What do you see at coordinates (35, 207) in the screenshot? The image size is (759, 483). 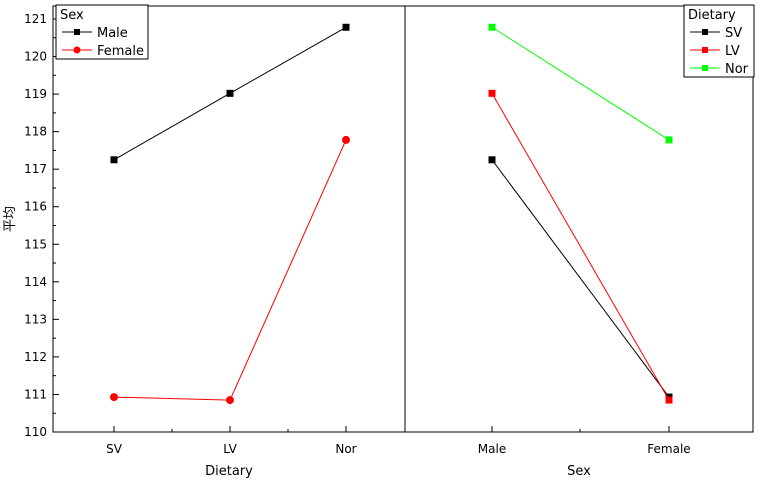 I see `y-tick-label: 116` at bounding box center [35, 207].